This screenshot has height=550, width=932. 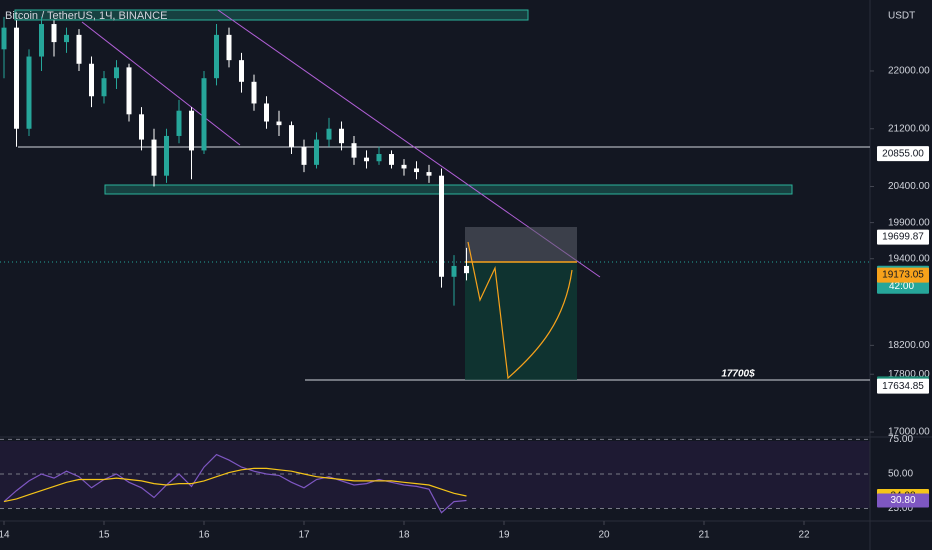 What do you see at coordinates (804, 535) in the screenshot?
I see `x-tick-label: 22` at bounding box center [804, 535].